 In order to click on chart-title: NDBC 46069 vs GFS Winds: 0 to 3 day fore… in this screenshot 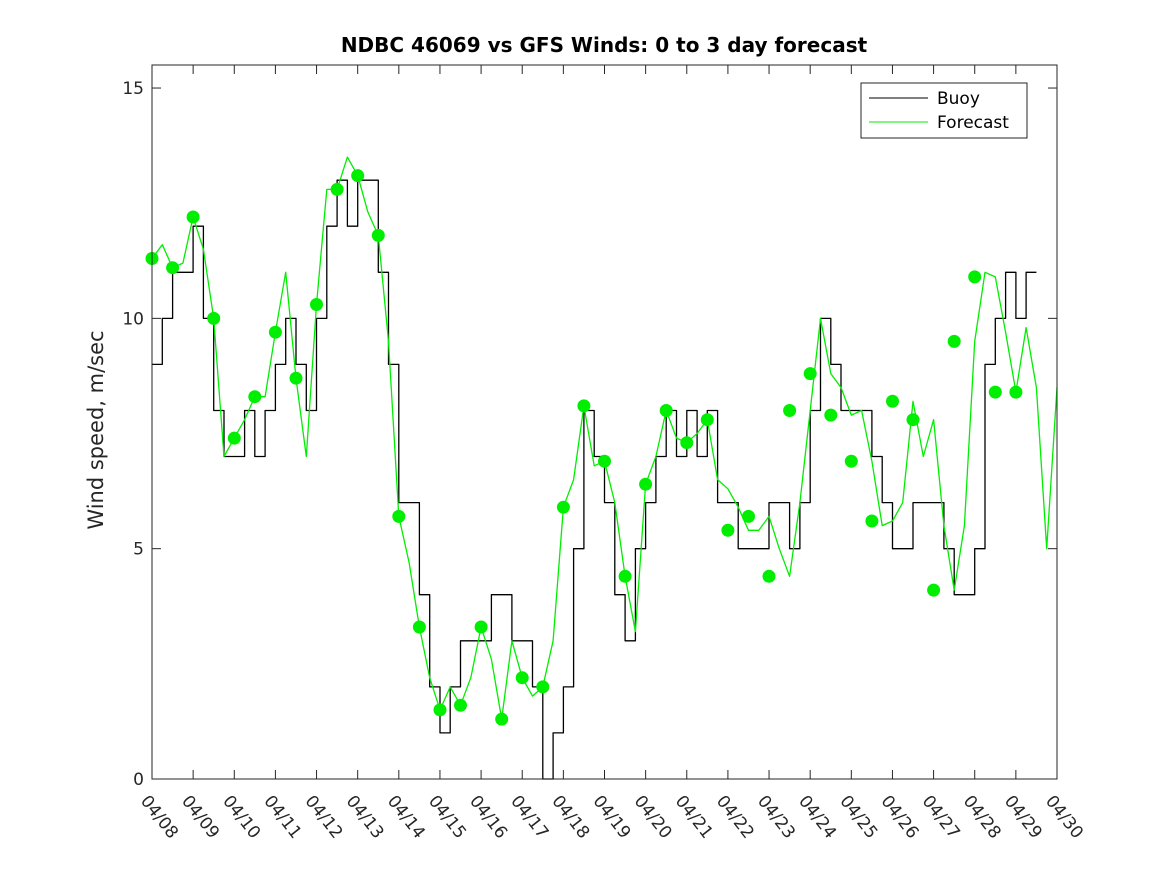, I will do `click(604, 45)`.